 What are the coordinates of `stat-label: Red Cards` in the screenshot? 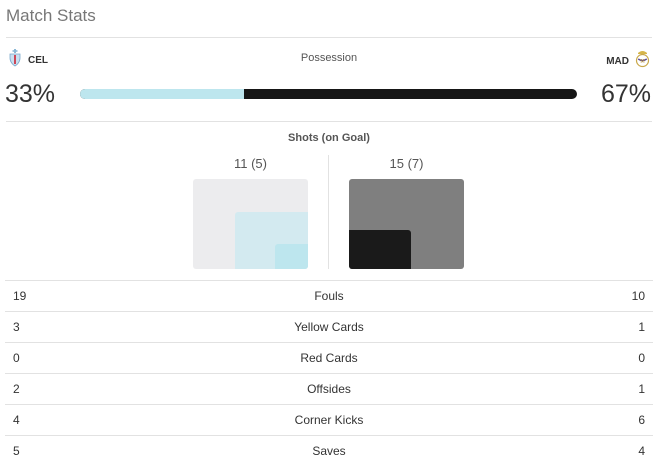 It's located at (329, 358).